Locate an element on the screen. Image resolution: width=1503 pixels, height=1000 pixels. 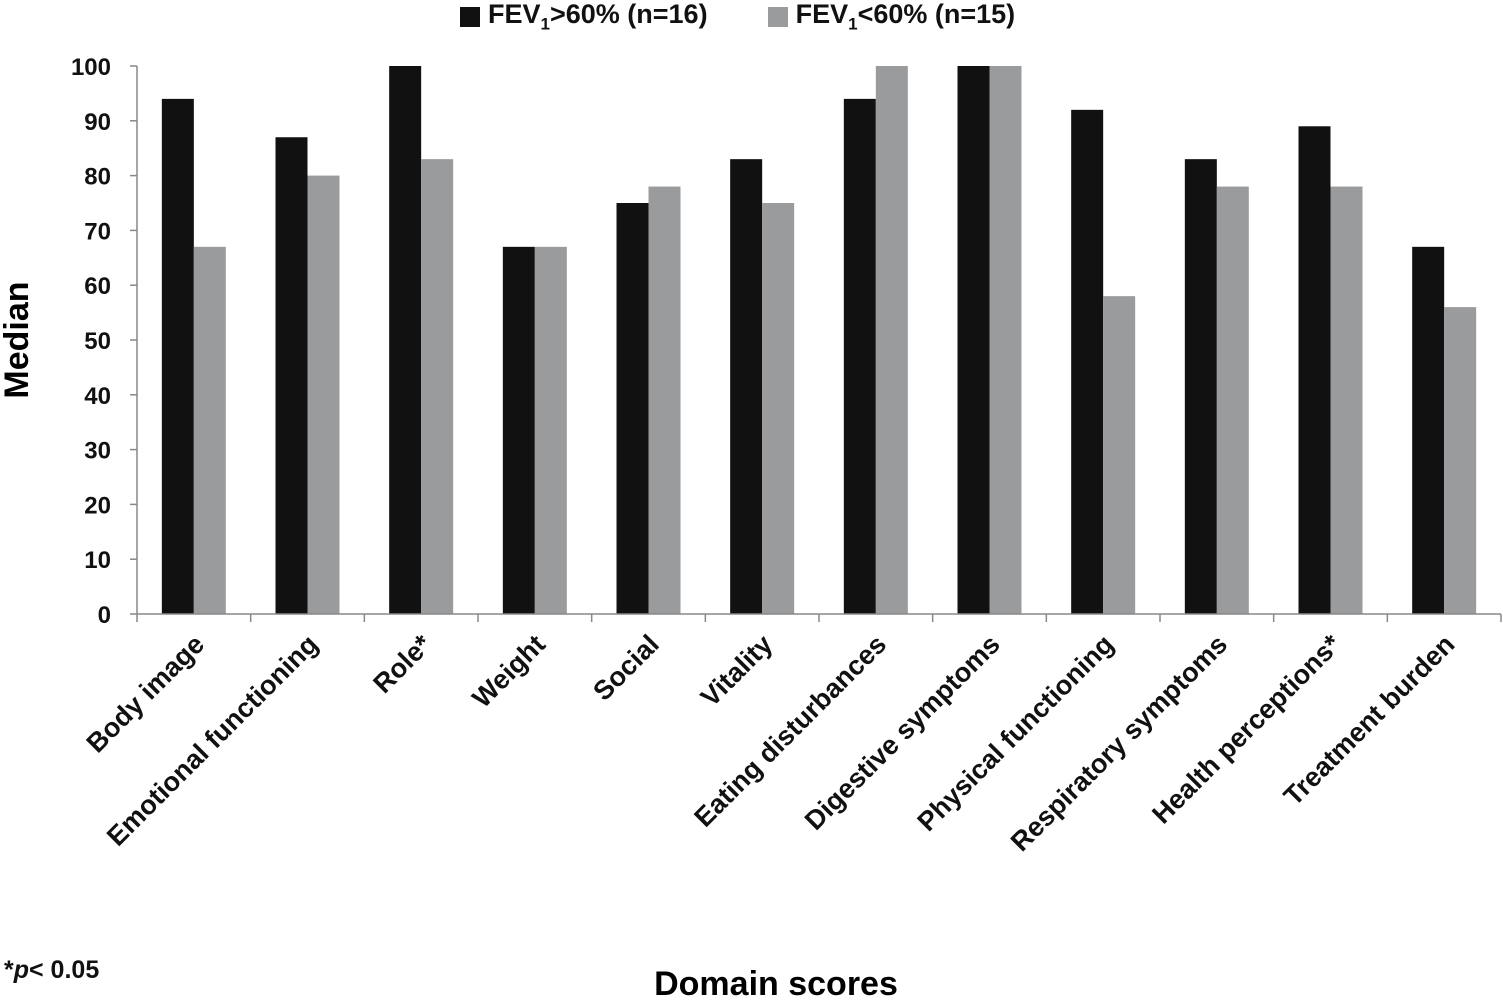
x-tick-label: Body image is located at coordinates (145, 693).